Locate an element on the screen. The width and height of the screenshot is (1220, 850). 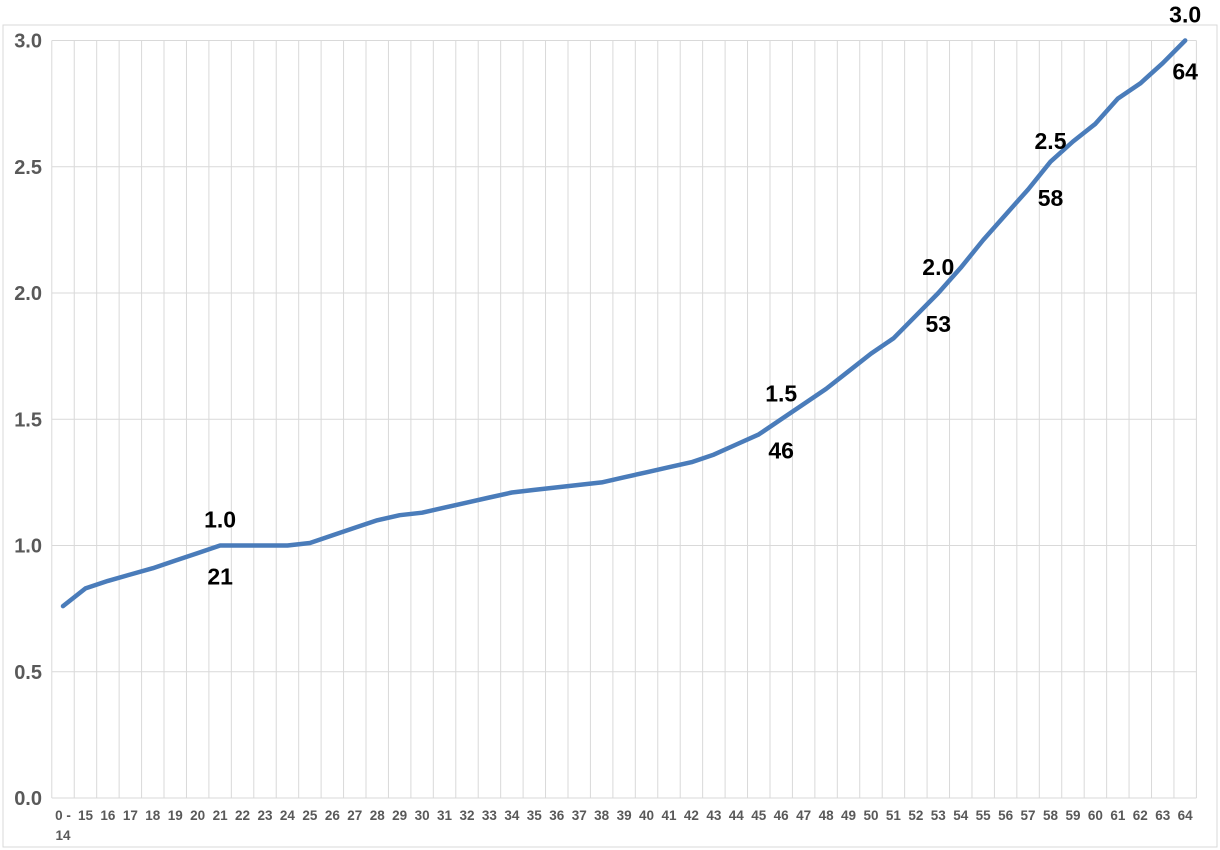
annotation-category-label: 58 is located at coordinates (1051, 198).